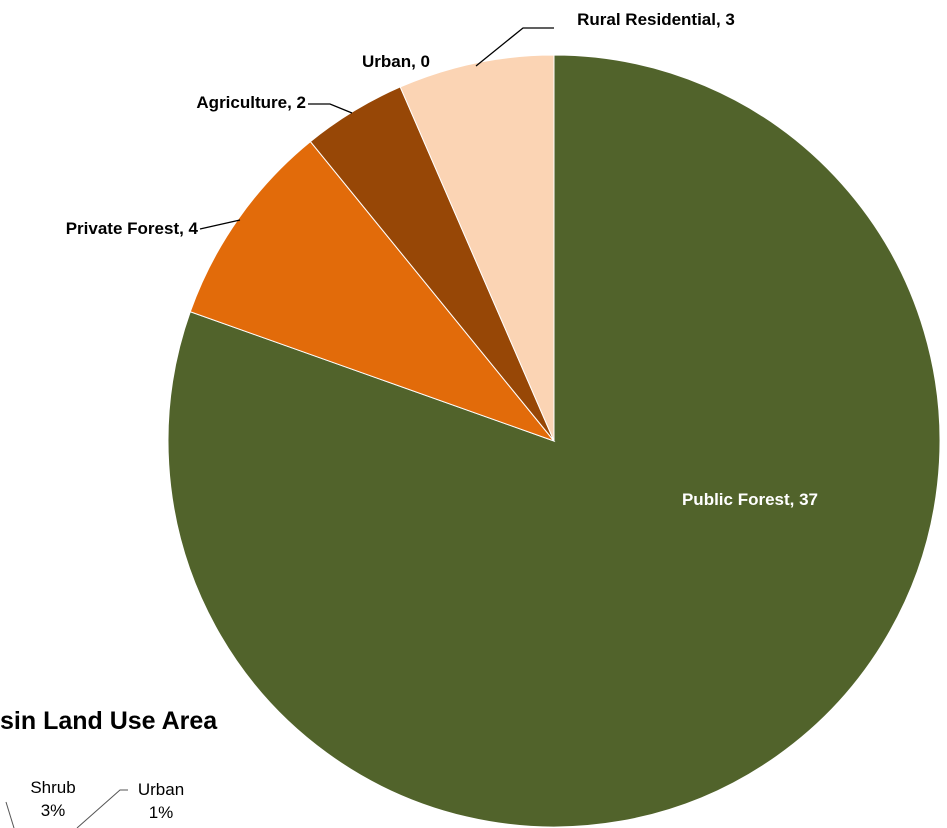  What do you see at coordinates (161, 789) in the screenshot?
I see `secondary-label-urban-name: Urban` at bounding box center [161, 789].